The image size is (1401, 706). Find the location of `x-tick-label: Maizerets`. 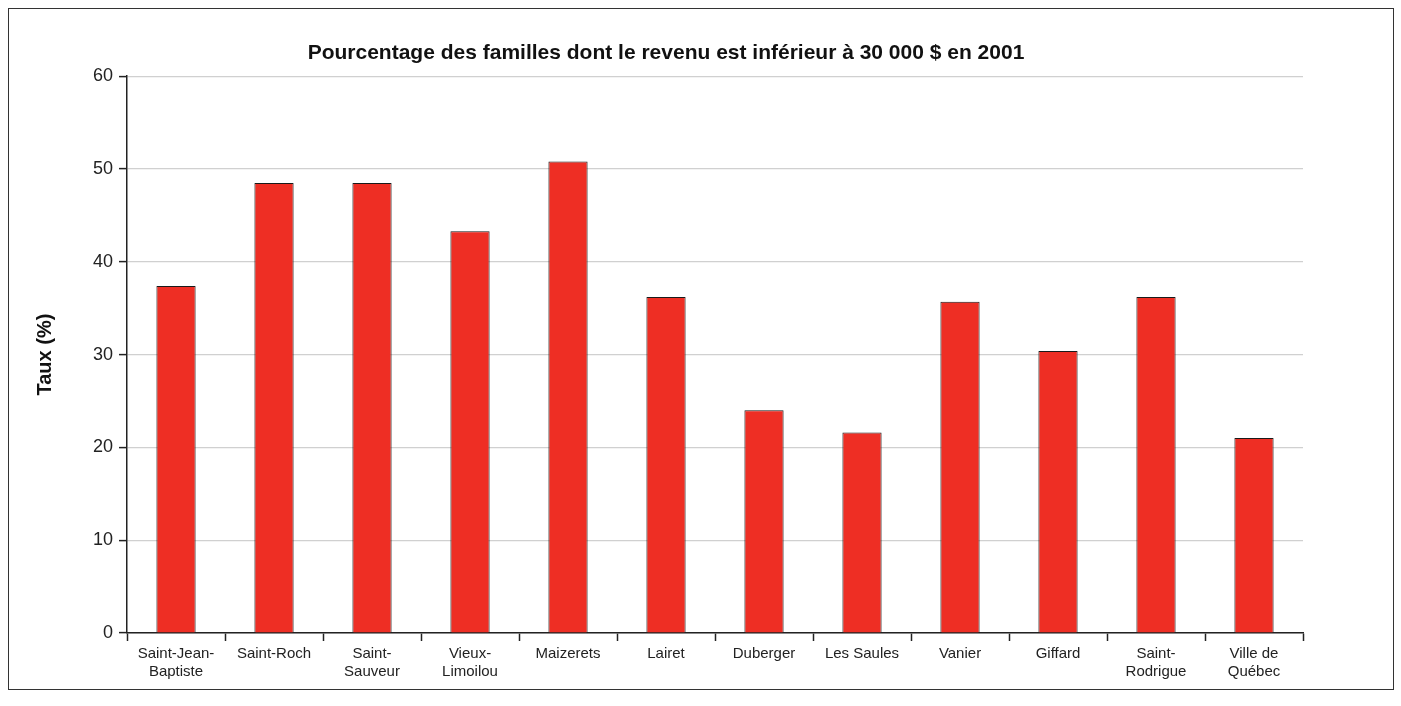

x-tick-label: Maizerets is located at coordinates (568, 653).